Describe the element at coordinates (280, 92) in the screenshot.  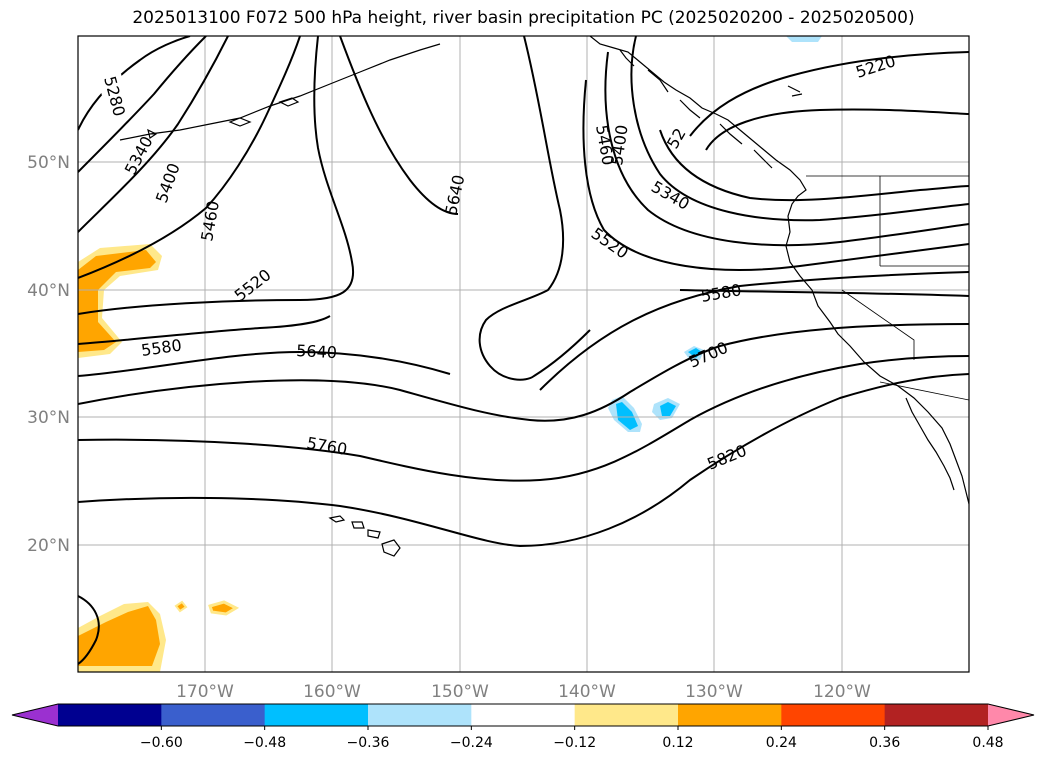
I see `aleutian-islands` at that location.